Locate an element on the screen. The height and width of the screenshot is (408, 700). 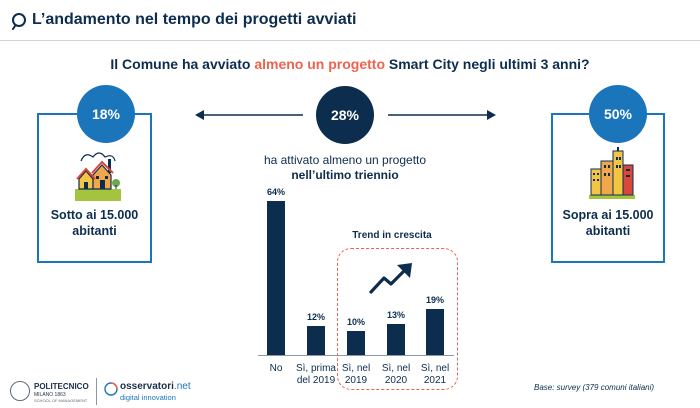
bar-value-label: 10% is located at coordinates (355, 322).